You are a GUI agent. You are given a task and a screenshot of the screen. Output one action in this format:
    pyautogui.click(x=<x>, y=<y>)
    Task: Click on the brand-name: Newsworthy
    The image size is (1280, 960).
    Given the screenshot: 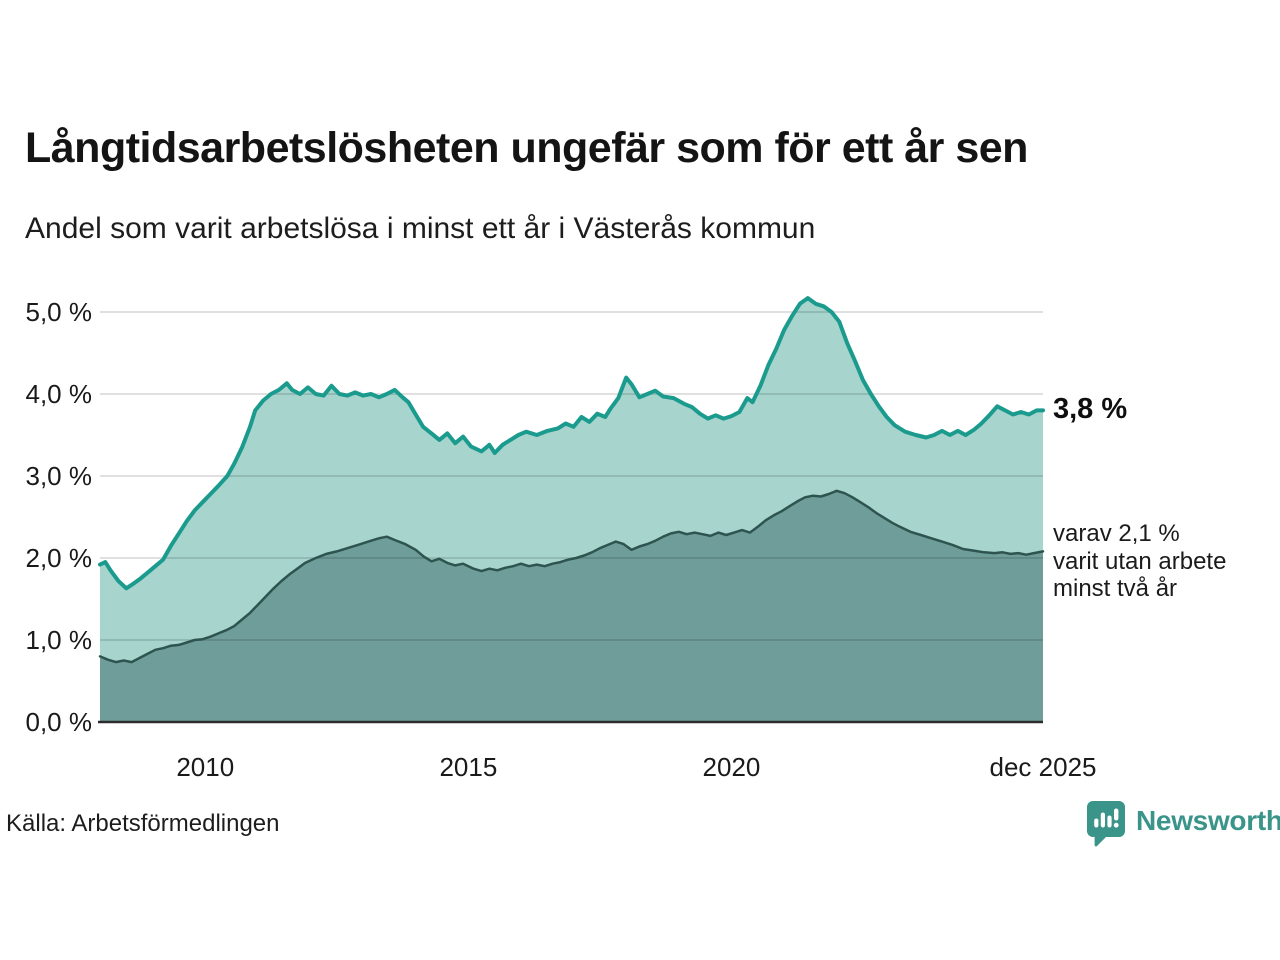 What is the action you would take?
    pyautogui.click(x=1208, y=820)
    